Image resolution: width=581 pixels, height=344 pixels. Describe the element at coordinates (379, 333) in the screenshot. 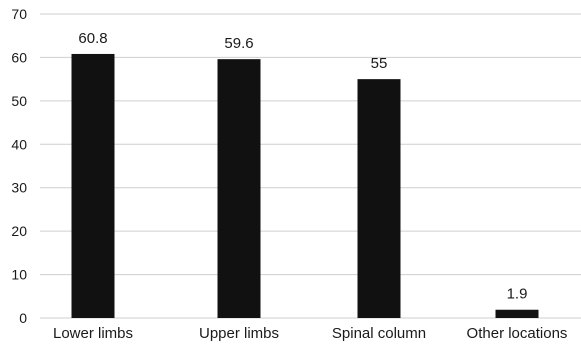

I see `category-label: Spinal column` at that location.